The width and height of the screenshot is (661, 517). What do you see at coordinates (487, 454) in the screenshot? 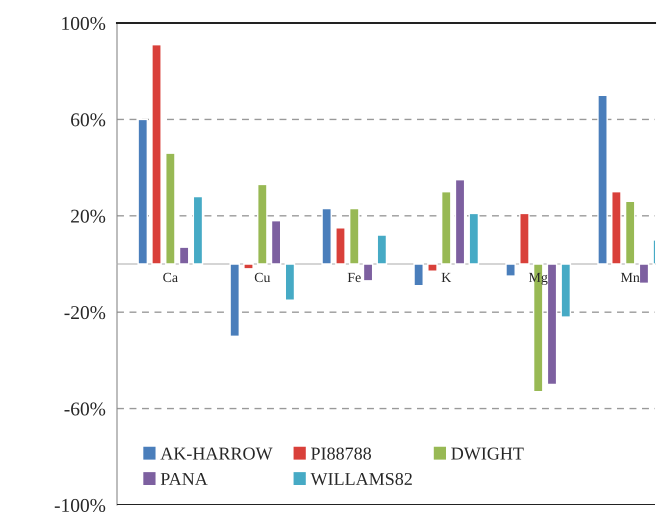
I see `legend-label: DWIGHT` at bounding box center [487, 454].